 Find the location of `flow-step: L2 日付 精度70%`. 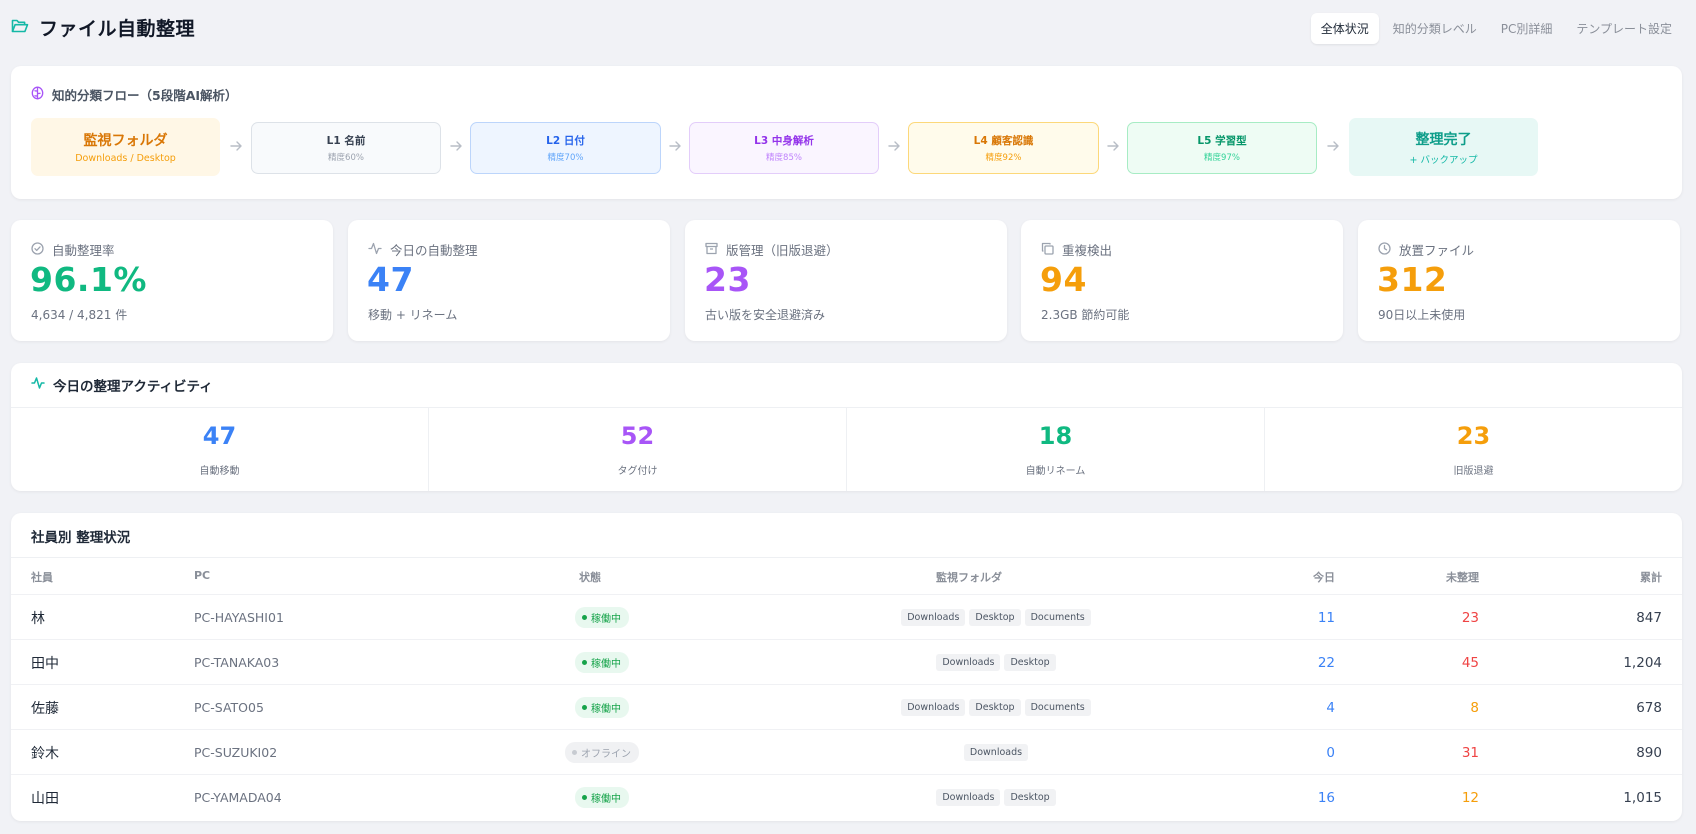

flow-step: L2 日付 精度70% is located at coordinates (565, 148).